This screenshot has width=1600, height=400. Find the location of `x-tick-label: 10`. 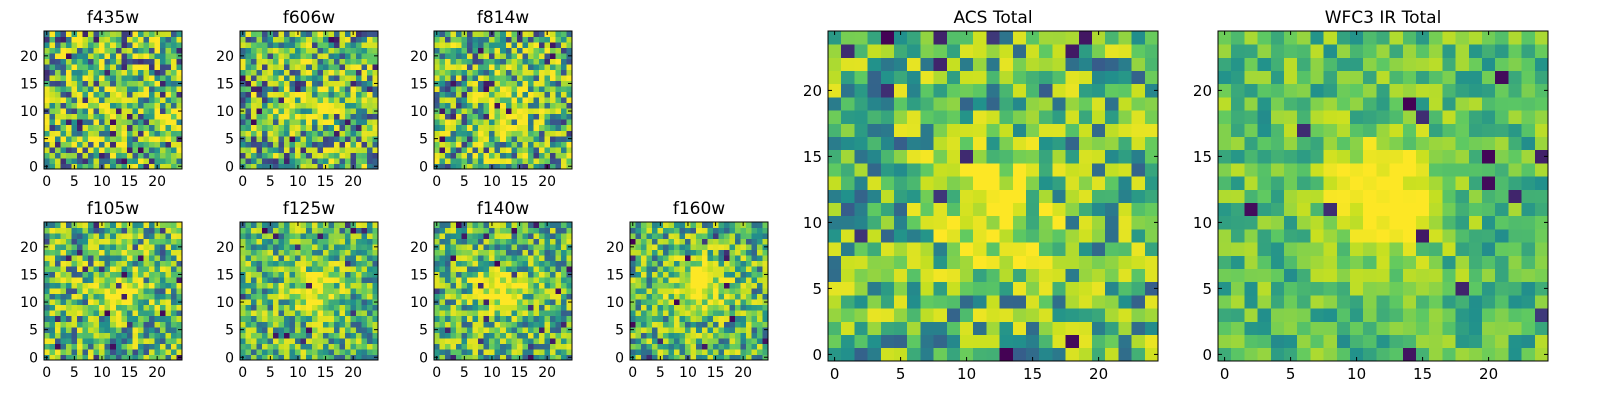

x-tick-label: 10 is located at coordinates (492, 373).